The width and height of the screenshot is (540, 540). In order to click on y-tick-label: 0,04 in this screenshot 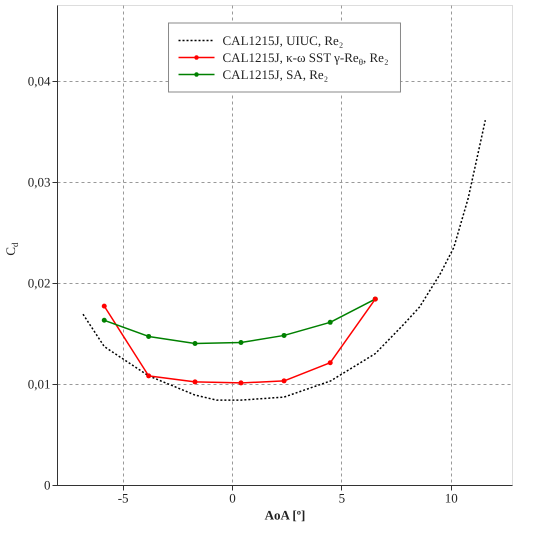, I will do `click(39, 80)`.